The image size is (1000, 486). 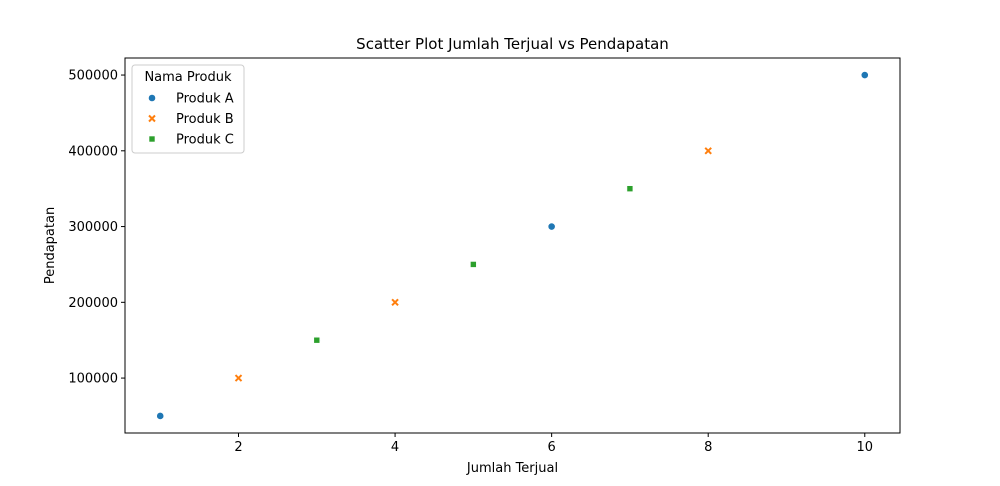 What do you see at coordinates (708, 447) in the screenshot?
I see `x-tick-label: 8` at bounding box center [708, 447].